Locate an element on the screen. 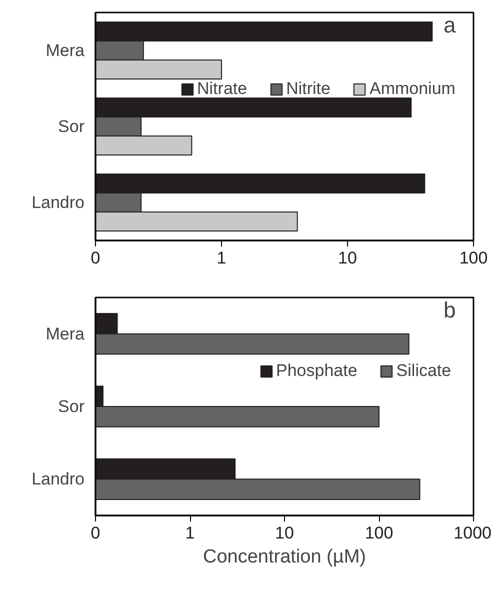  annotation: a is located at coordinates (450, 25).